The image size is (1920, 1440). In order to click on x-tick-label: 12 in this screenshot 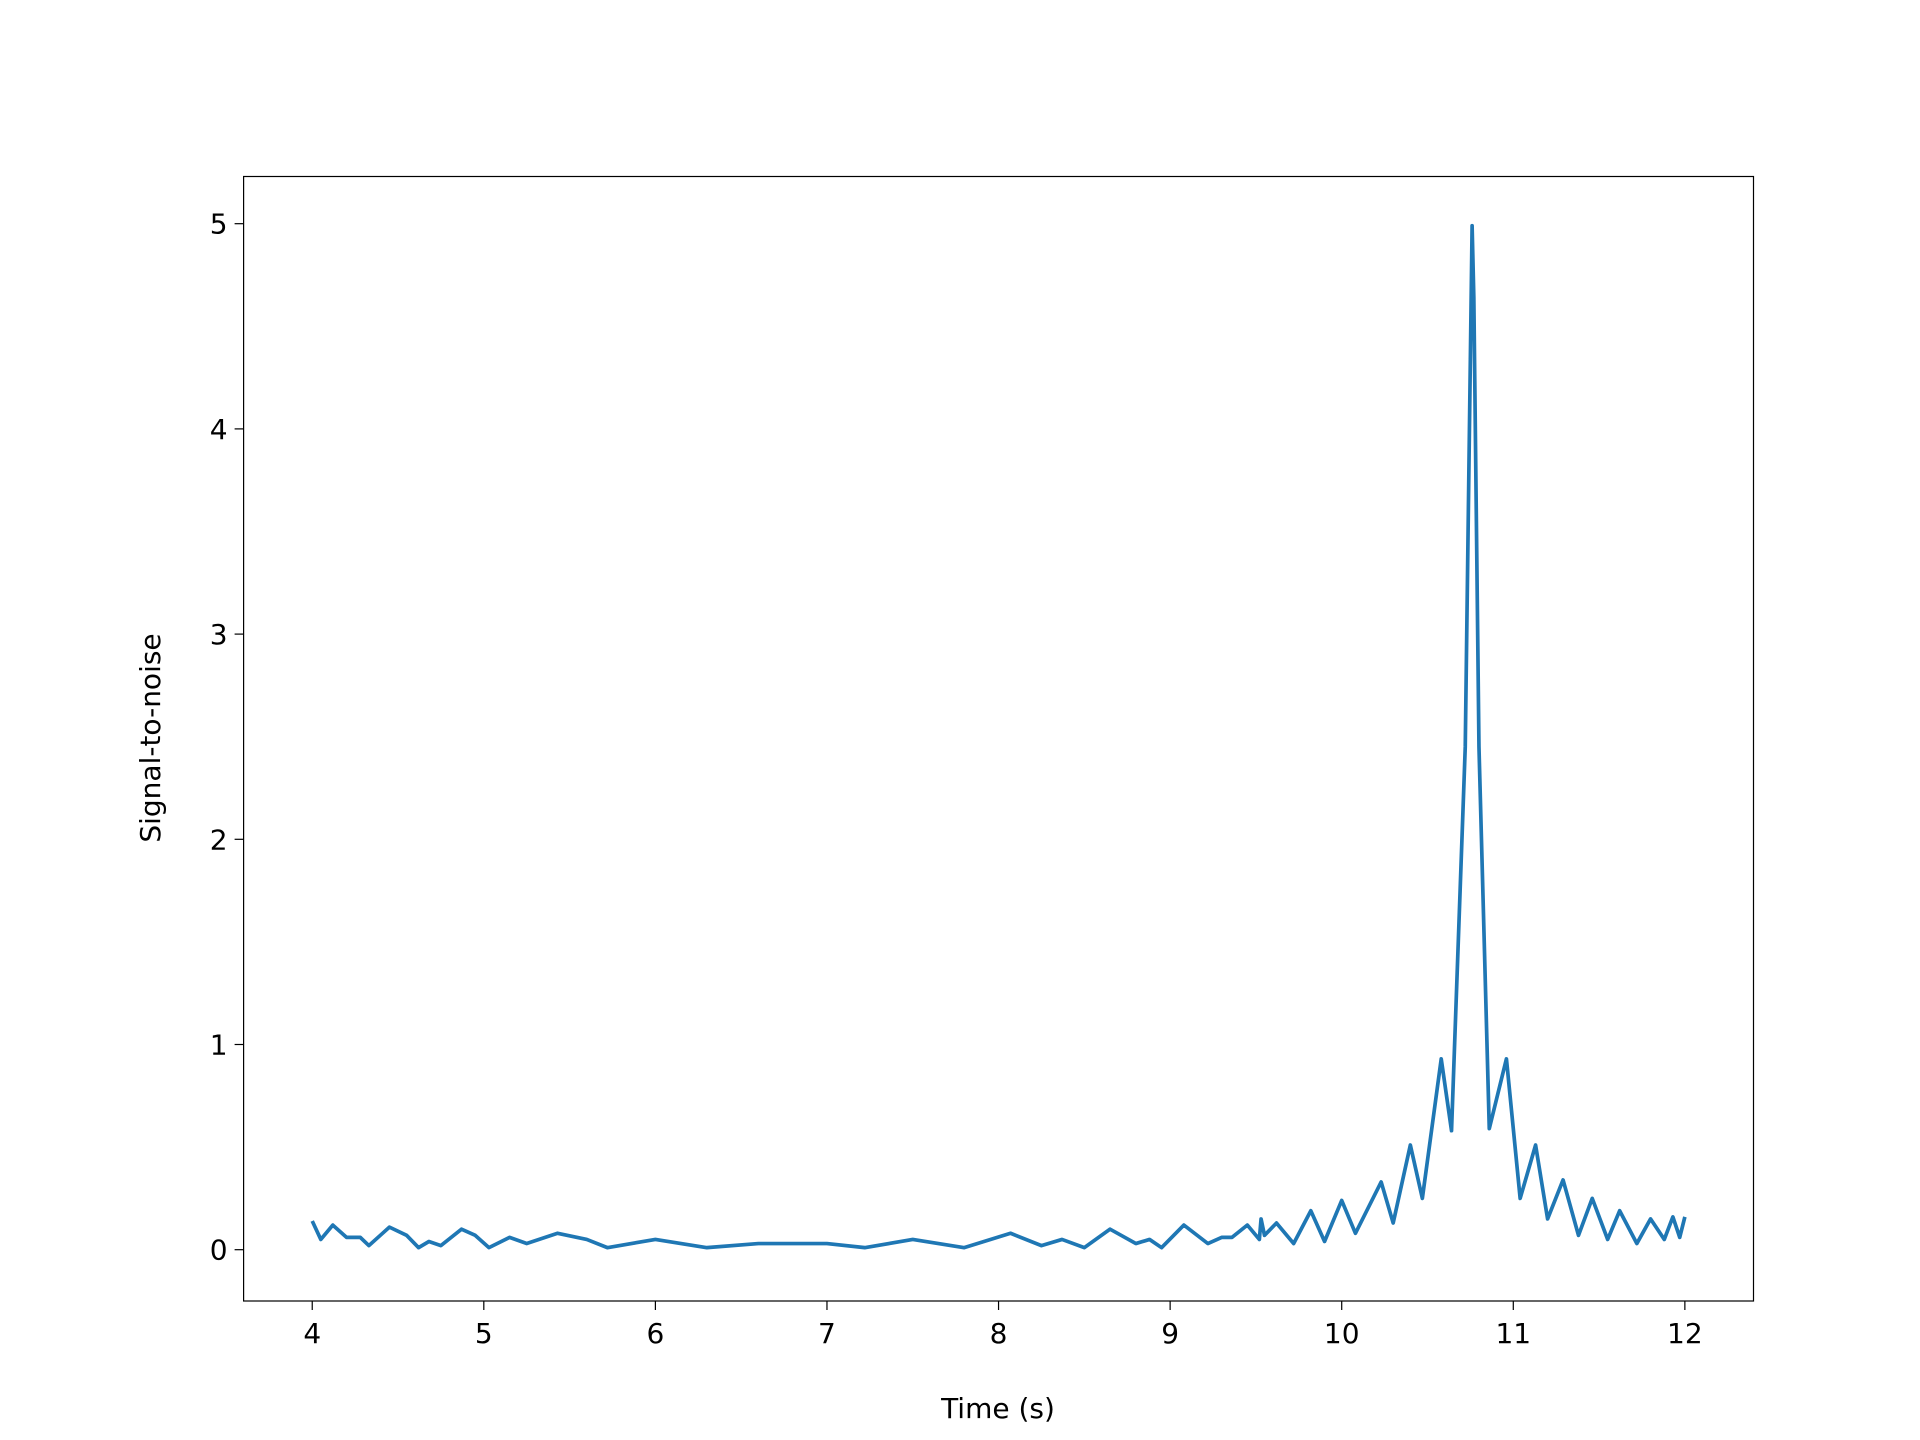, I will do `click(1685, 1333)`.